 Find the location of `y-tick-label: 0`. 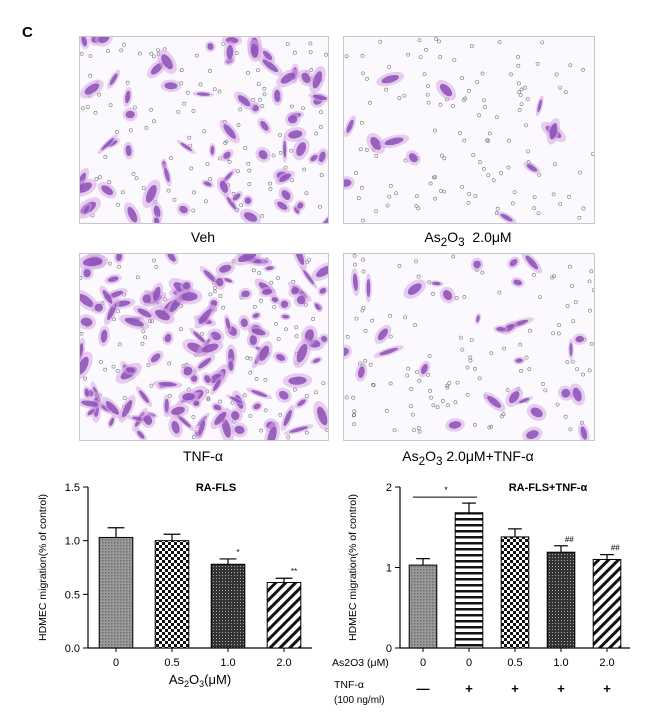

y-tick-label: 0 is located at coordinates (389, 649).